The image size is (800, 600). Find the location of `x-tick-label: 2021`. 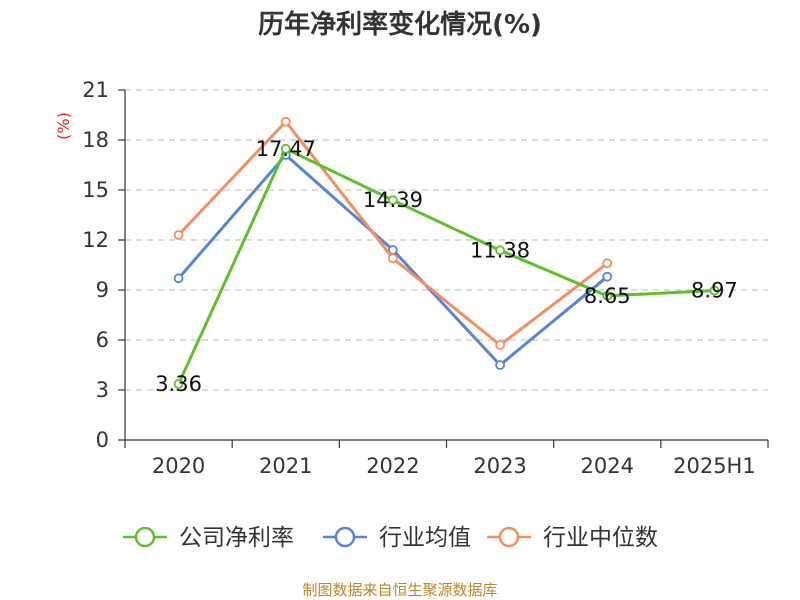

x-tick-label: 2021 is located at coordinates (285, 466).